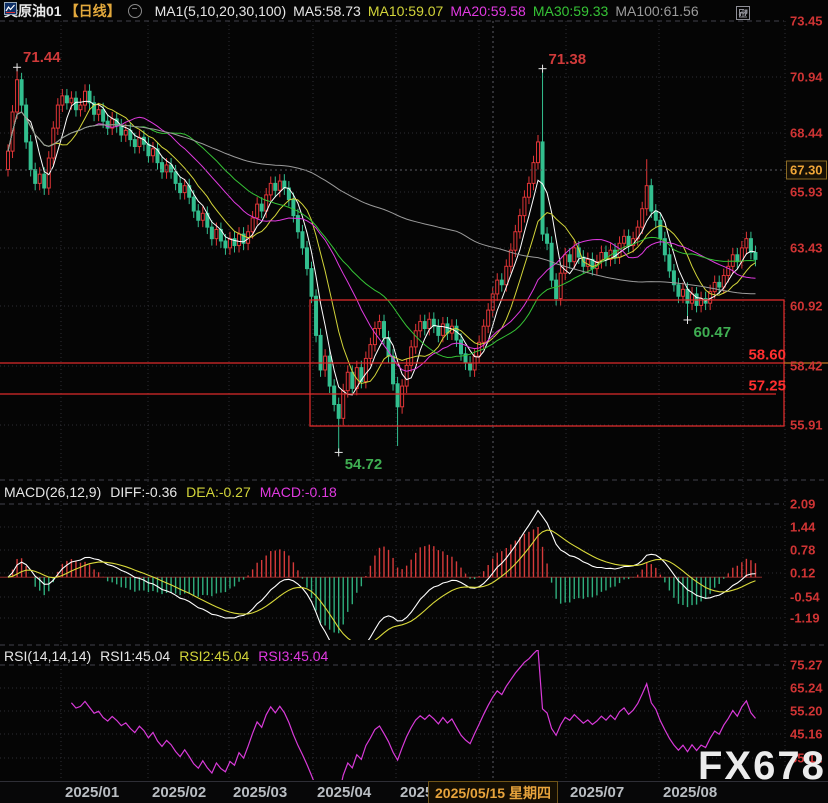  I want to click on ma30-value: MA30:59.33, so click(570, 11).